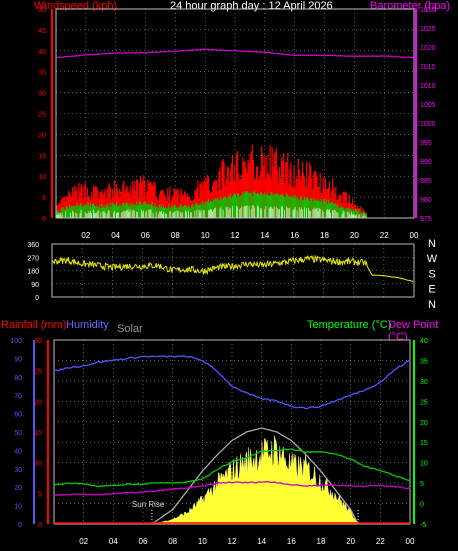  I want to click on humidity-tick-label: 20, so click(18, 488).